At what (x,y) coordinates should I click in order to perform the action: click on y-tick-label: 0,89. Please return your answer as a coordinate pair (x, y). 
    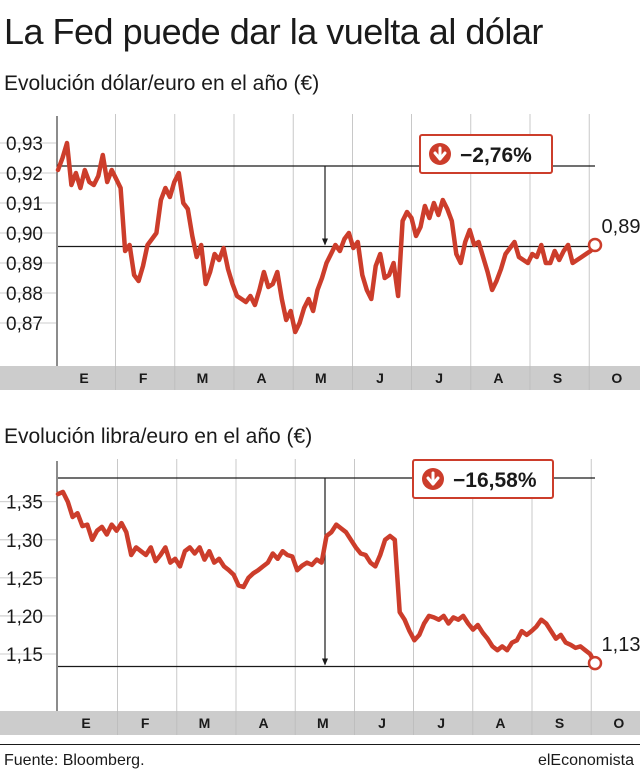
    Looking at the image, I should click on (24, 264).